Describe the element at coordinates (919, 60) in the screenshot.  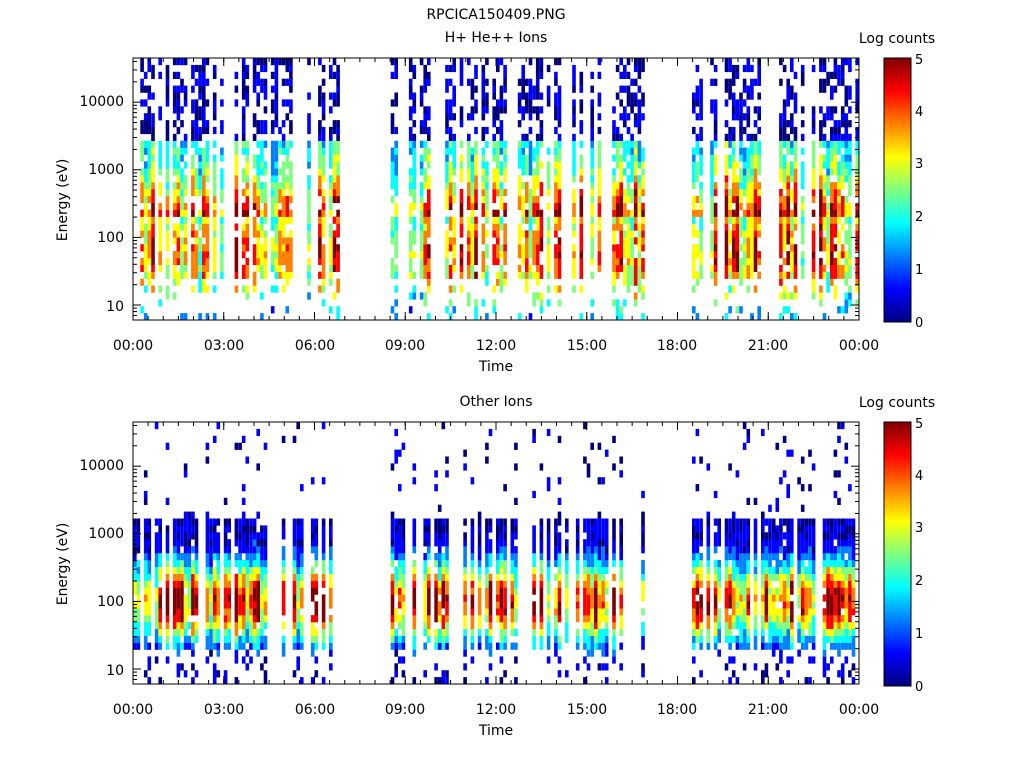
I see `colorbar-tick-label: 5` at that location.